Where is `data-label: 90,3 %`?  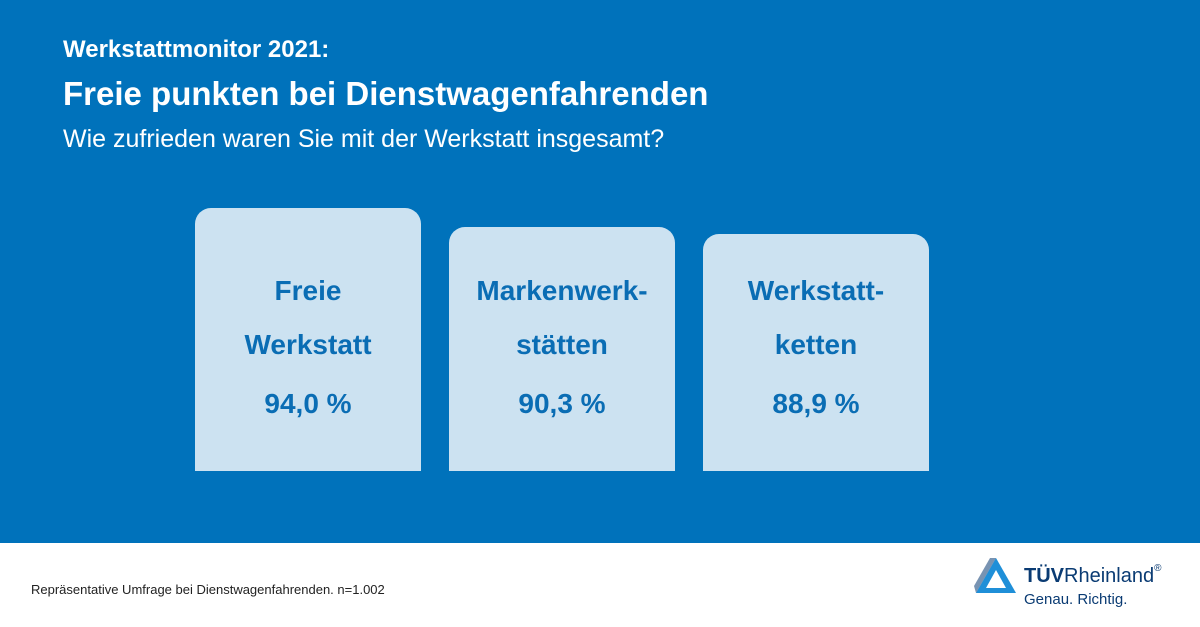
data-label: 90,3 % is located at coordinates (562, 403).